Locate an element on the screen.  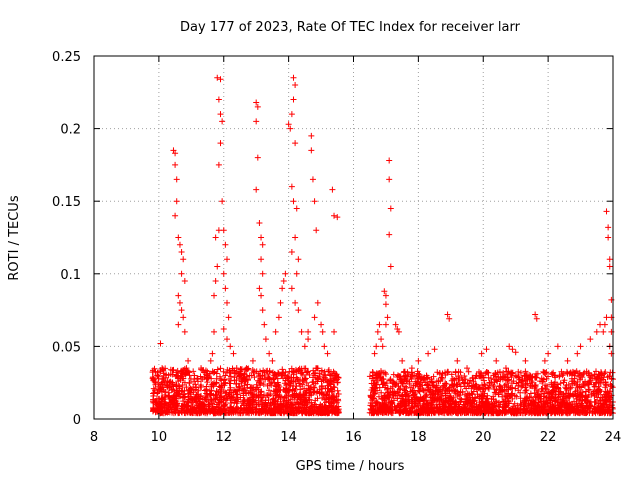
y-tick-label: 0.25 is located at coordinates (66, 57).